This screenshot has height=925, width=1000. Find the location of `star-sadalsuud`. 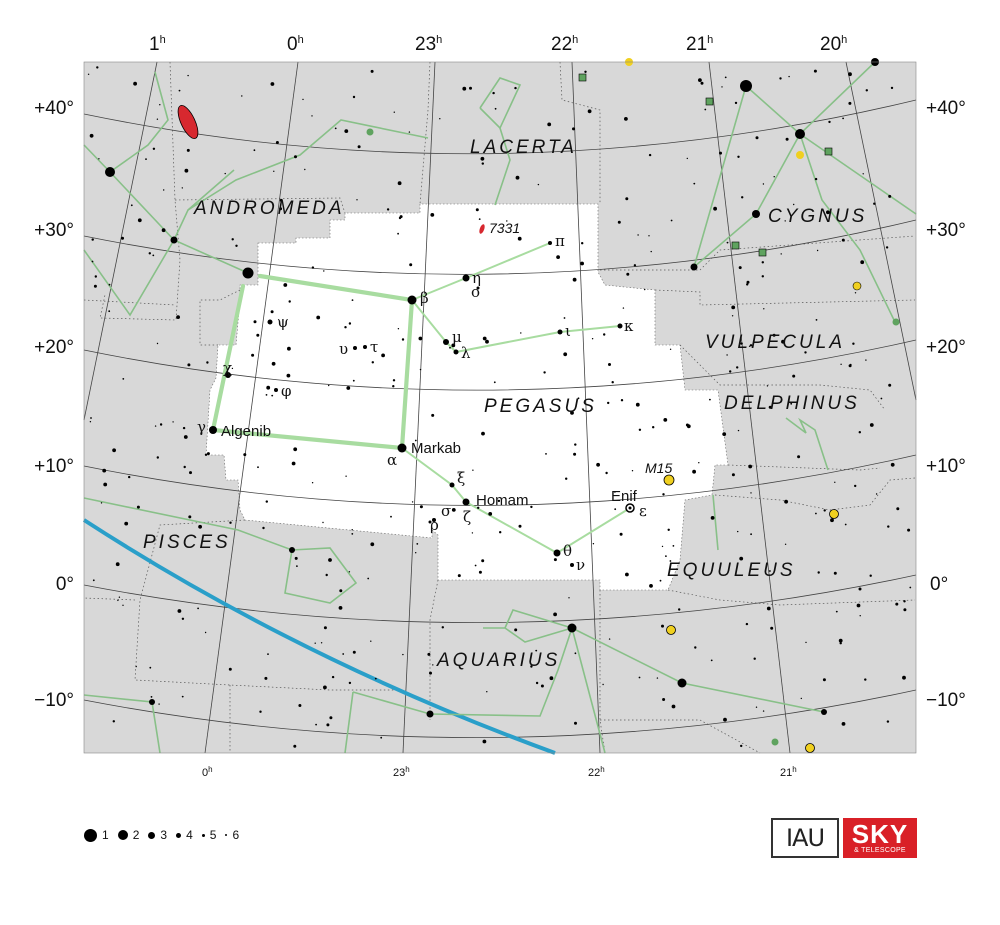

star-sadalsuud is located at coordinates (682, 683).